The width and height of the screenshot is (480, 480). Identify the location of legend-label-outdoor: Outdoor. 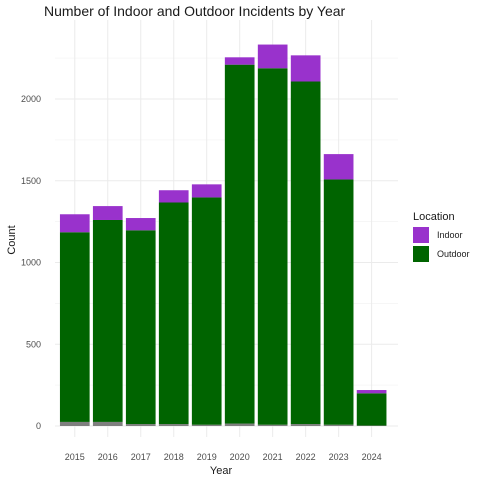
(453, 254).